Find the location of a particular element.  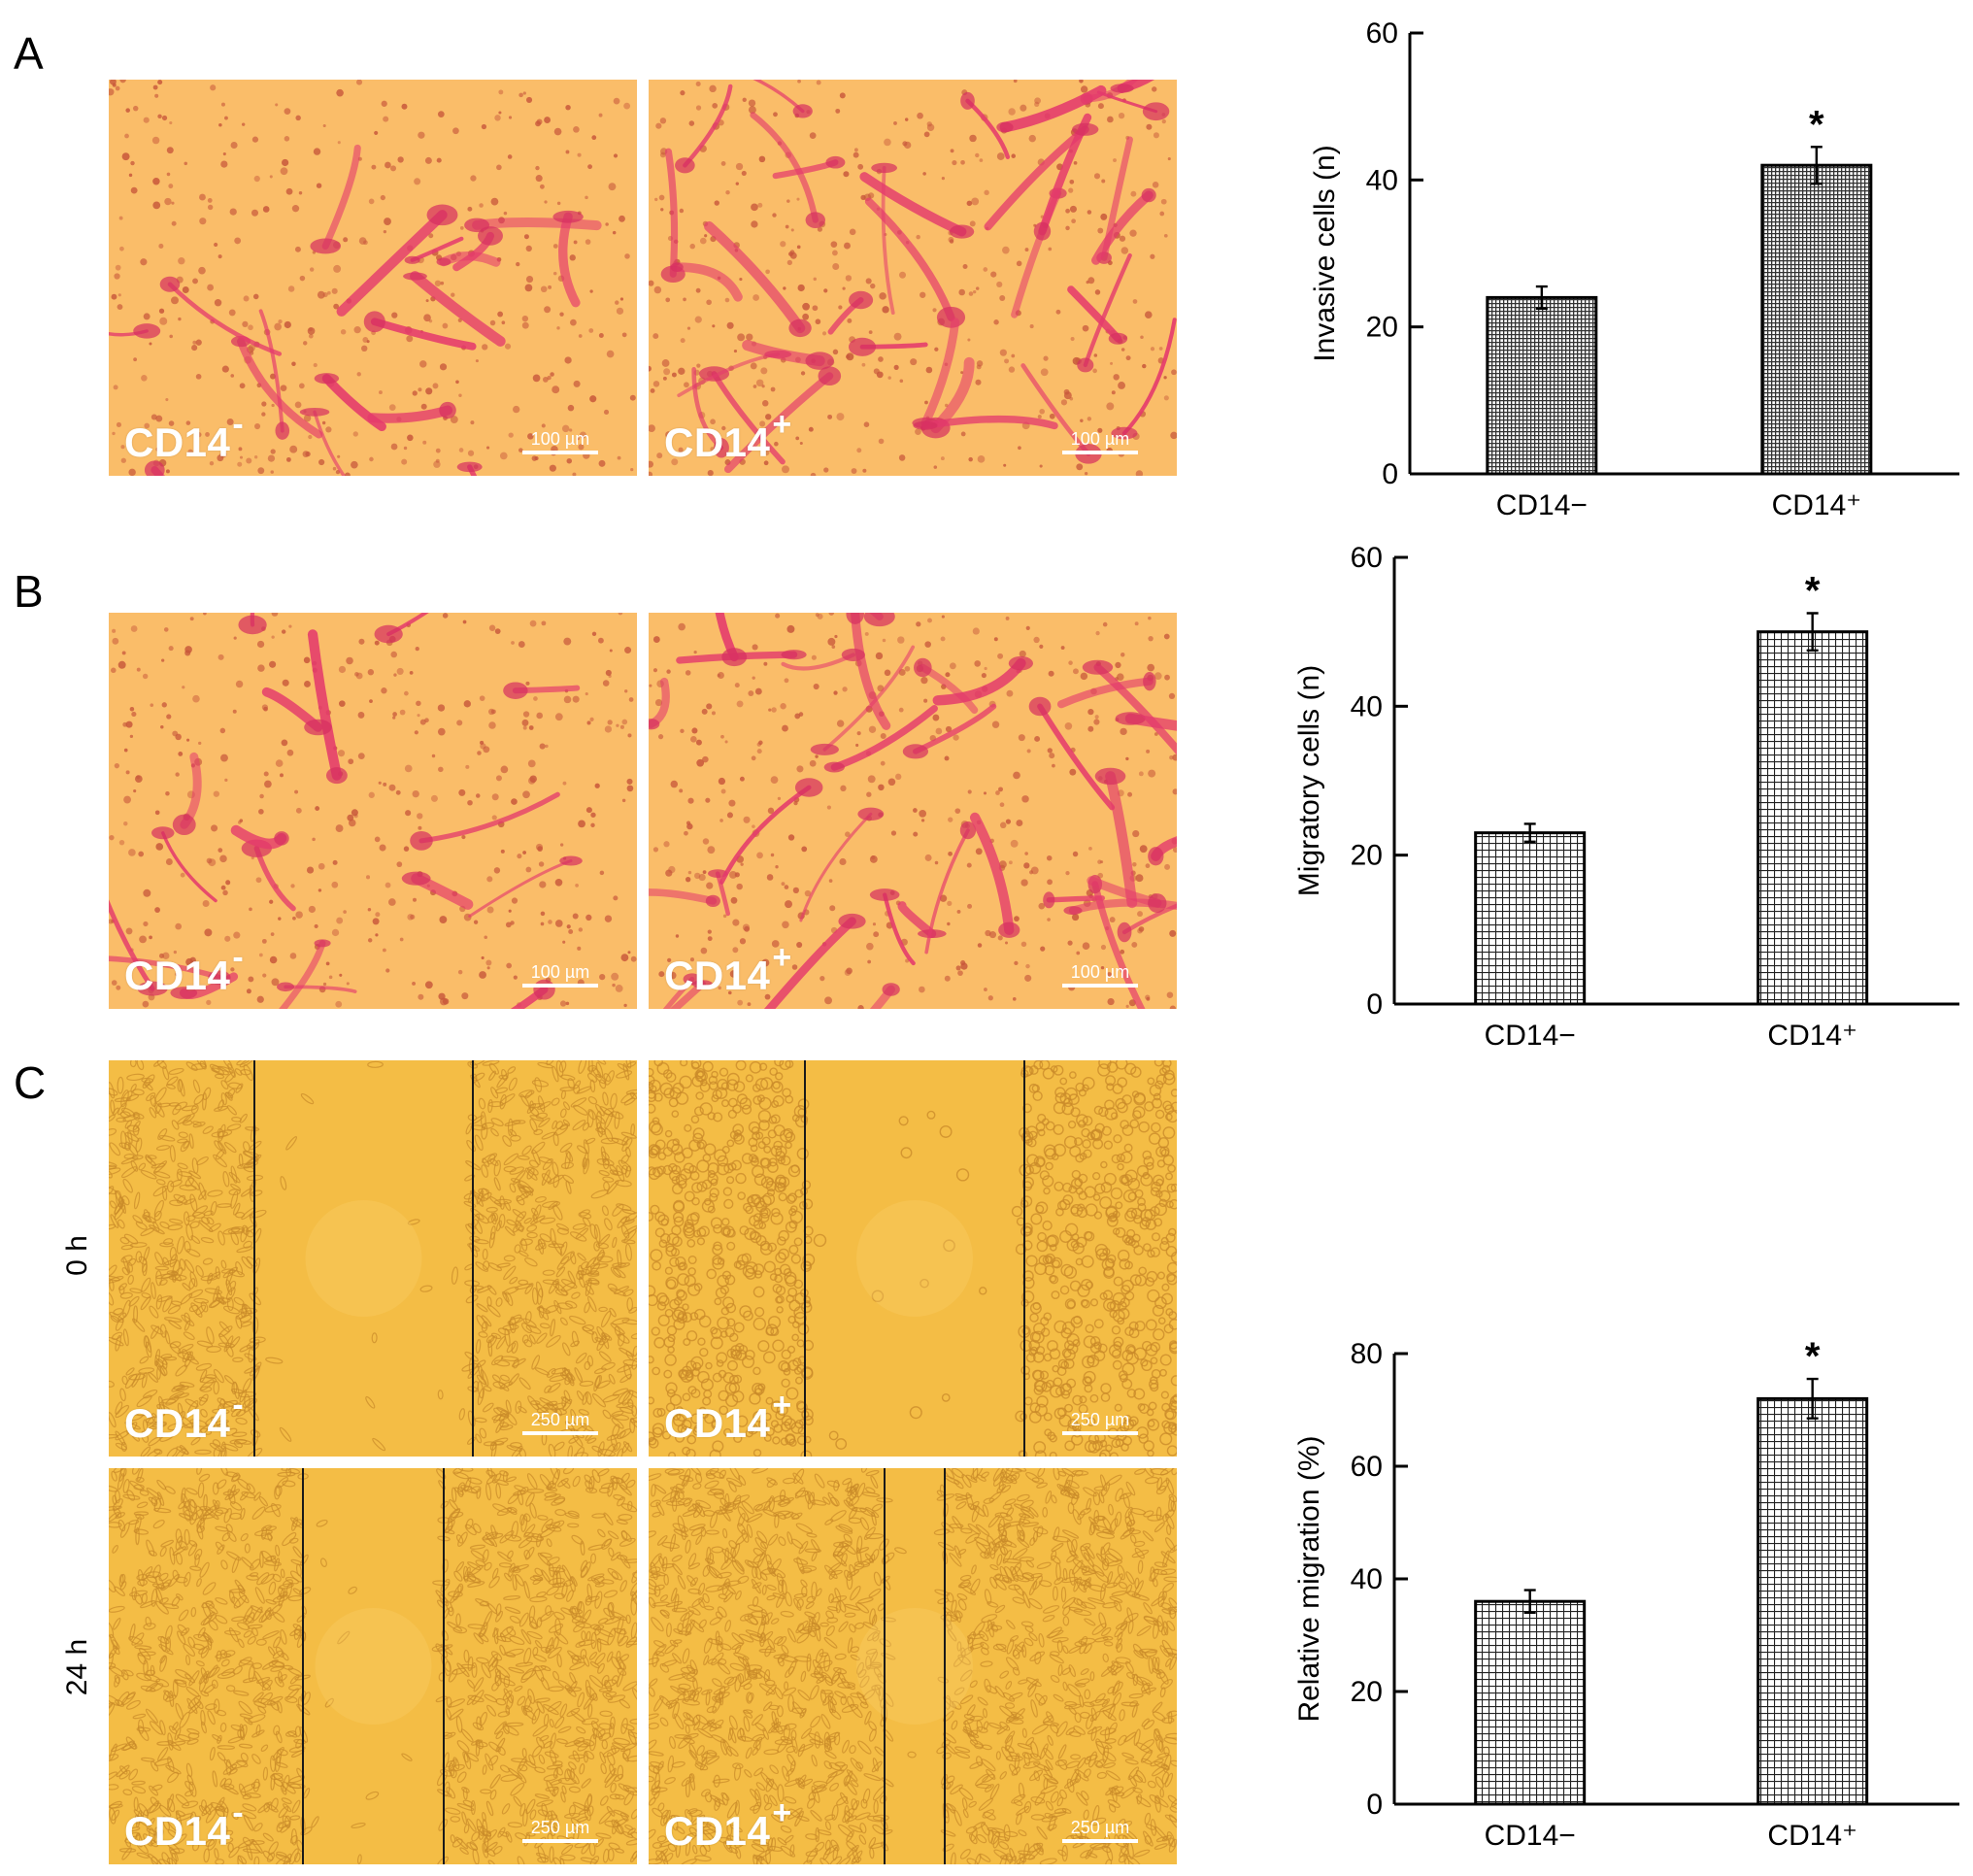

y-tick-label: 0 is located at coordinates (1390, 474).